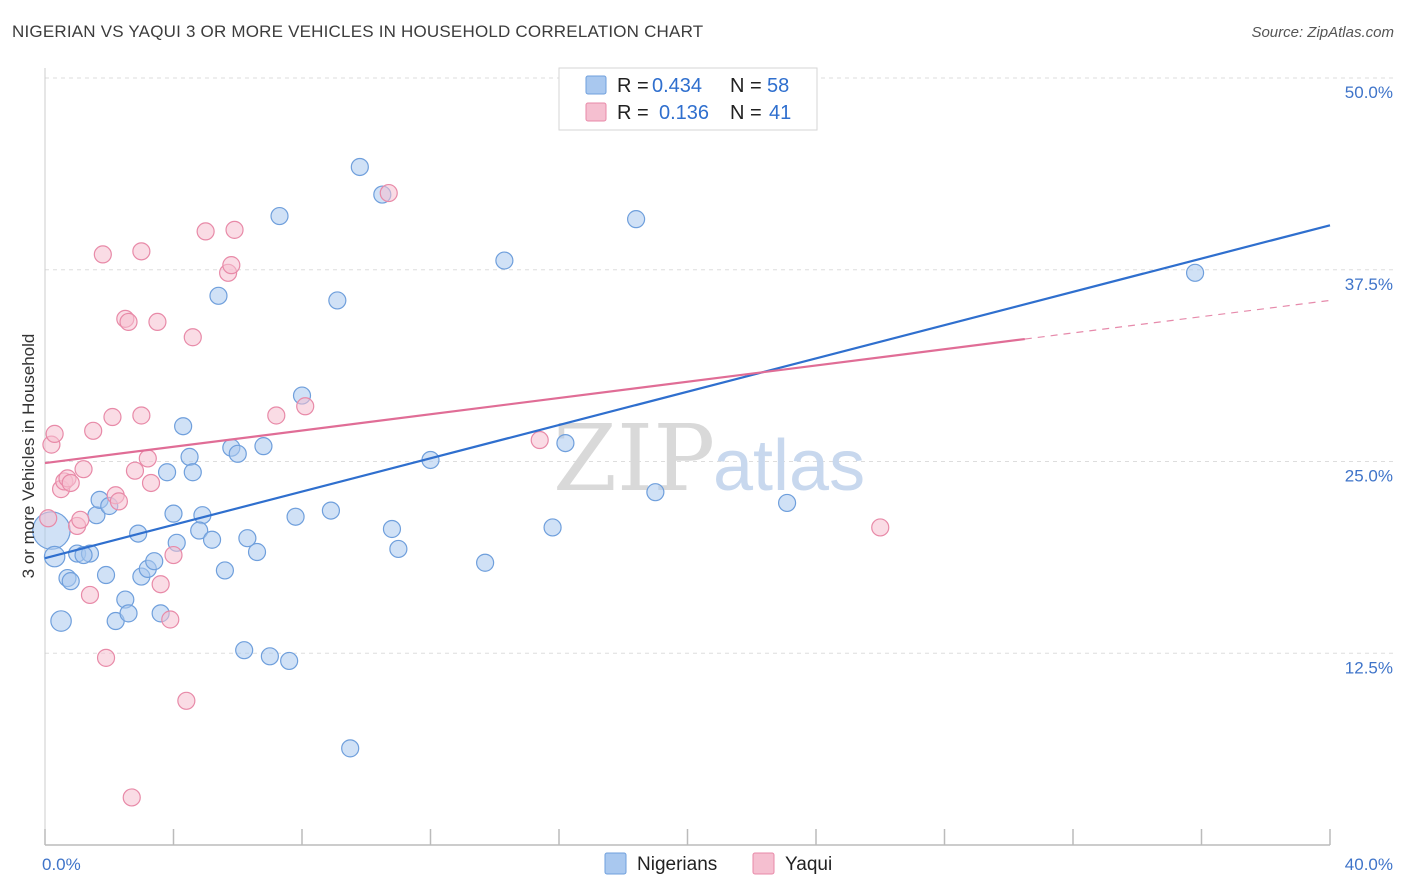 The width and height of the screenshot is (1406, 892). Describe the element at coordinates (1369, 667) in the screenshot. I see `y-tick-label: 12.5%` at that location.